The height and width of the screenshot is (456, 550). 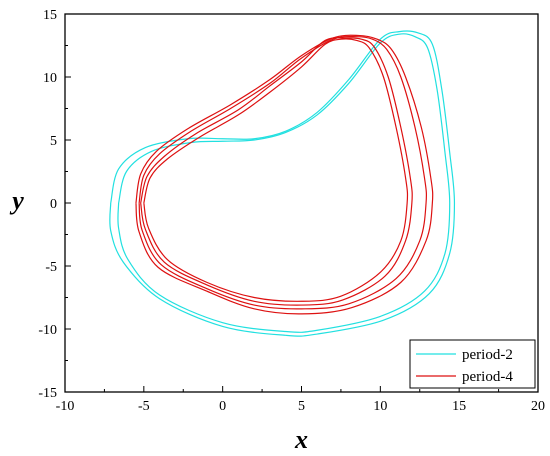 I want to click on x-tick-label: -10, so click(x=65, y=406).